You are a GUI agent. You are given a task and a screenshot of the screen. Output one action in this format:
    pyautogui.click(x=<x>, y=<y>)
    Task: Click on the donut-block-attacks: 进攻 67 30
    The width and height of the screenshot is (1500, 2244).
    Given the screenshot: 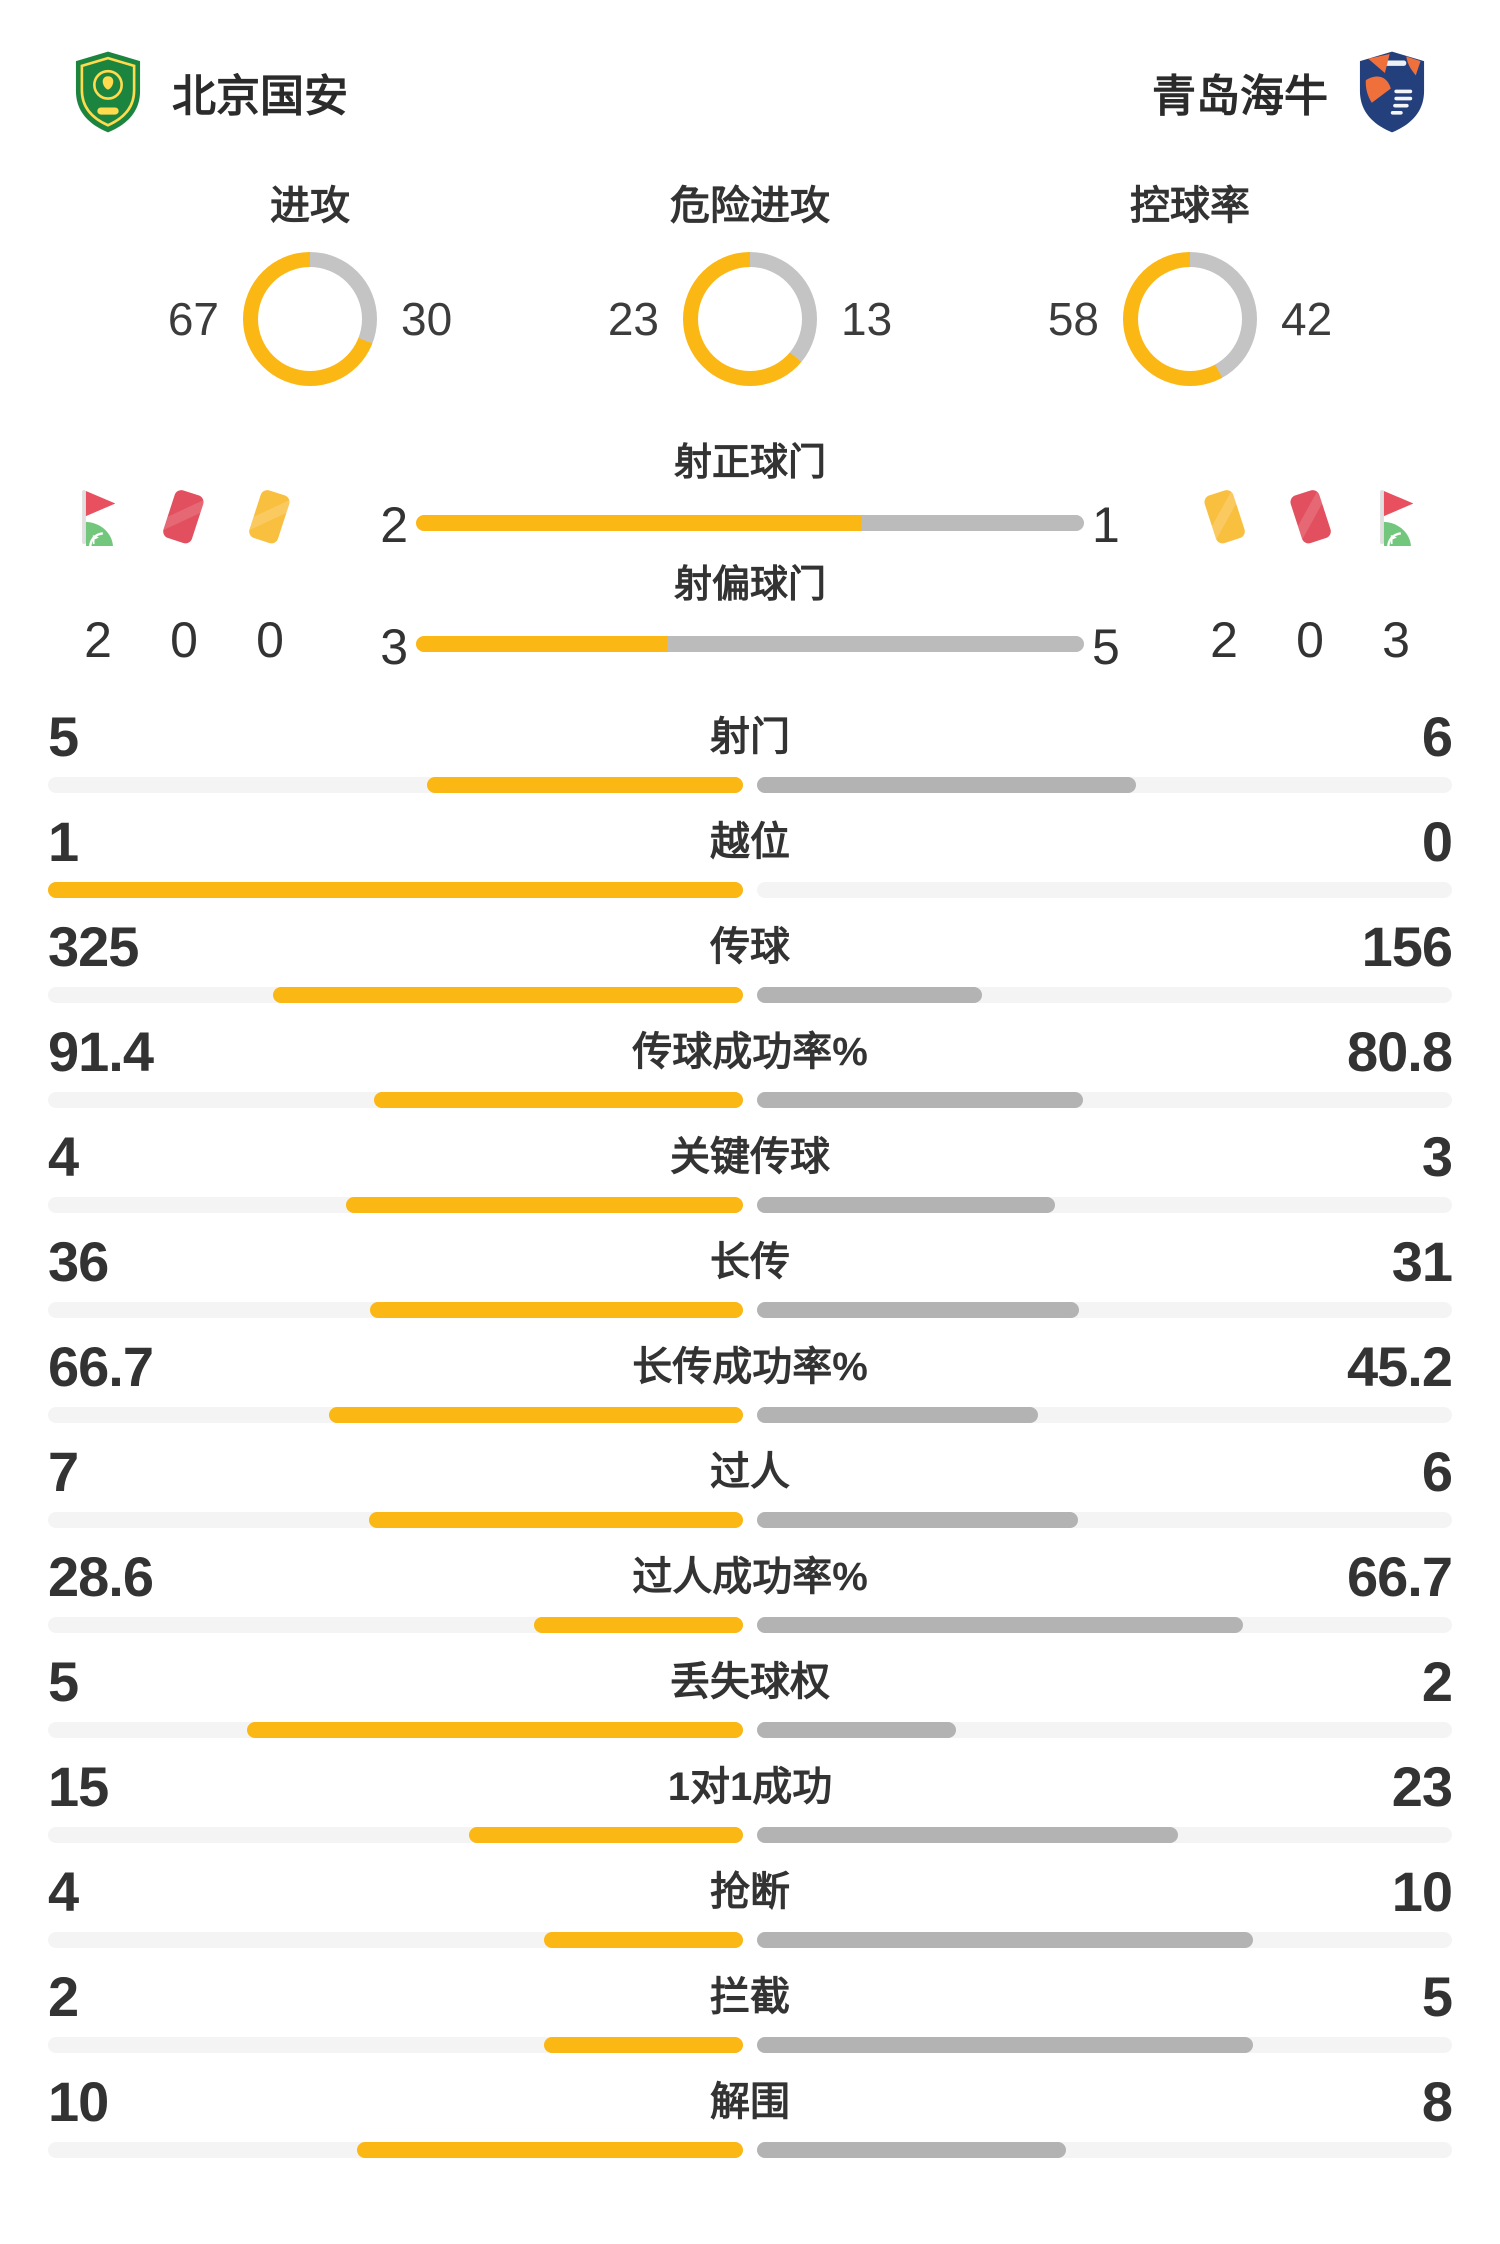 What is the action you would take?
    pyautogui.click(x=310, y=284)
    